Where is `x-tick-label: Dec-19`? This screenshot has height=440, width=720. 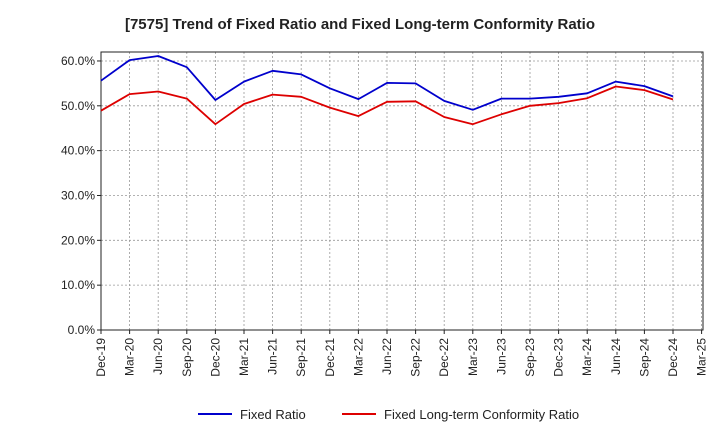 x-tick-label: Dec-19 is located at coordinates (101, 357).